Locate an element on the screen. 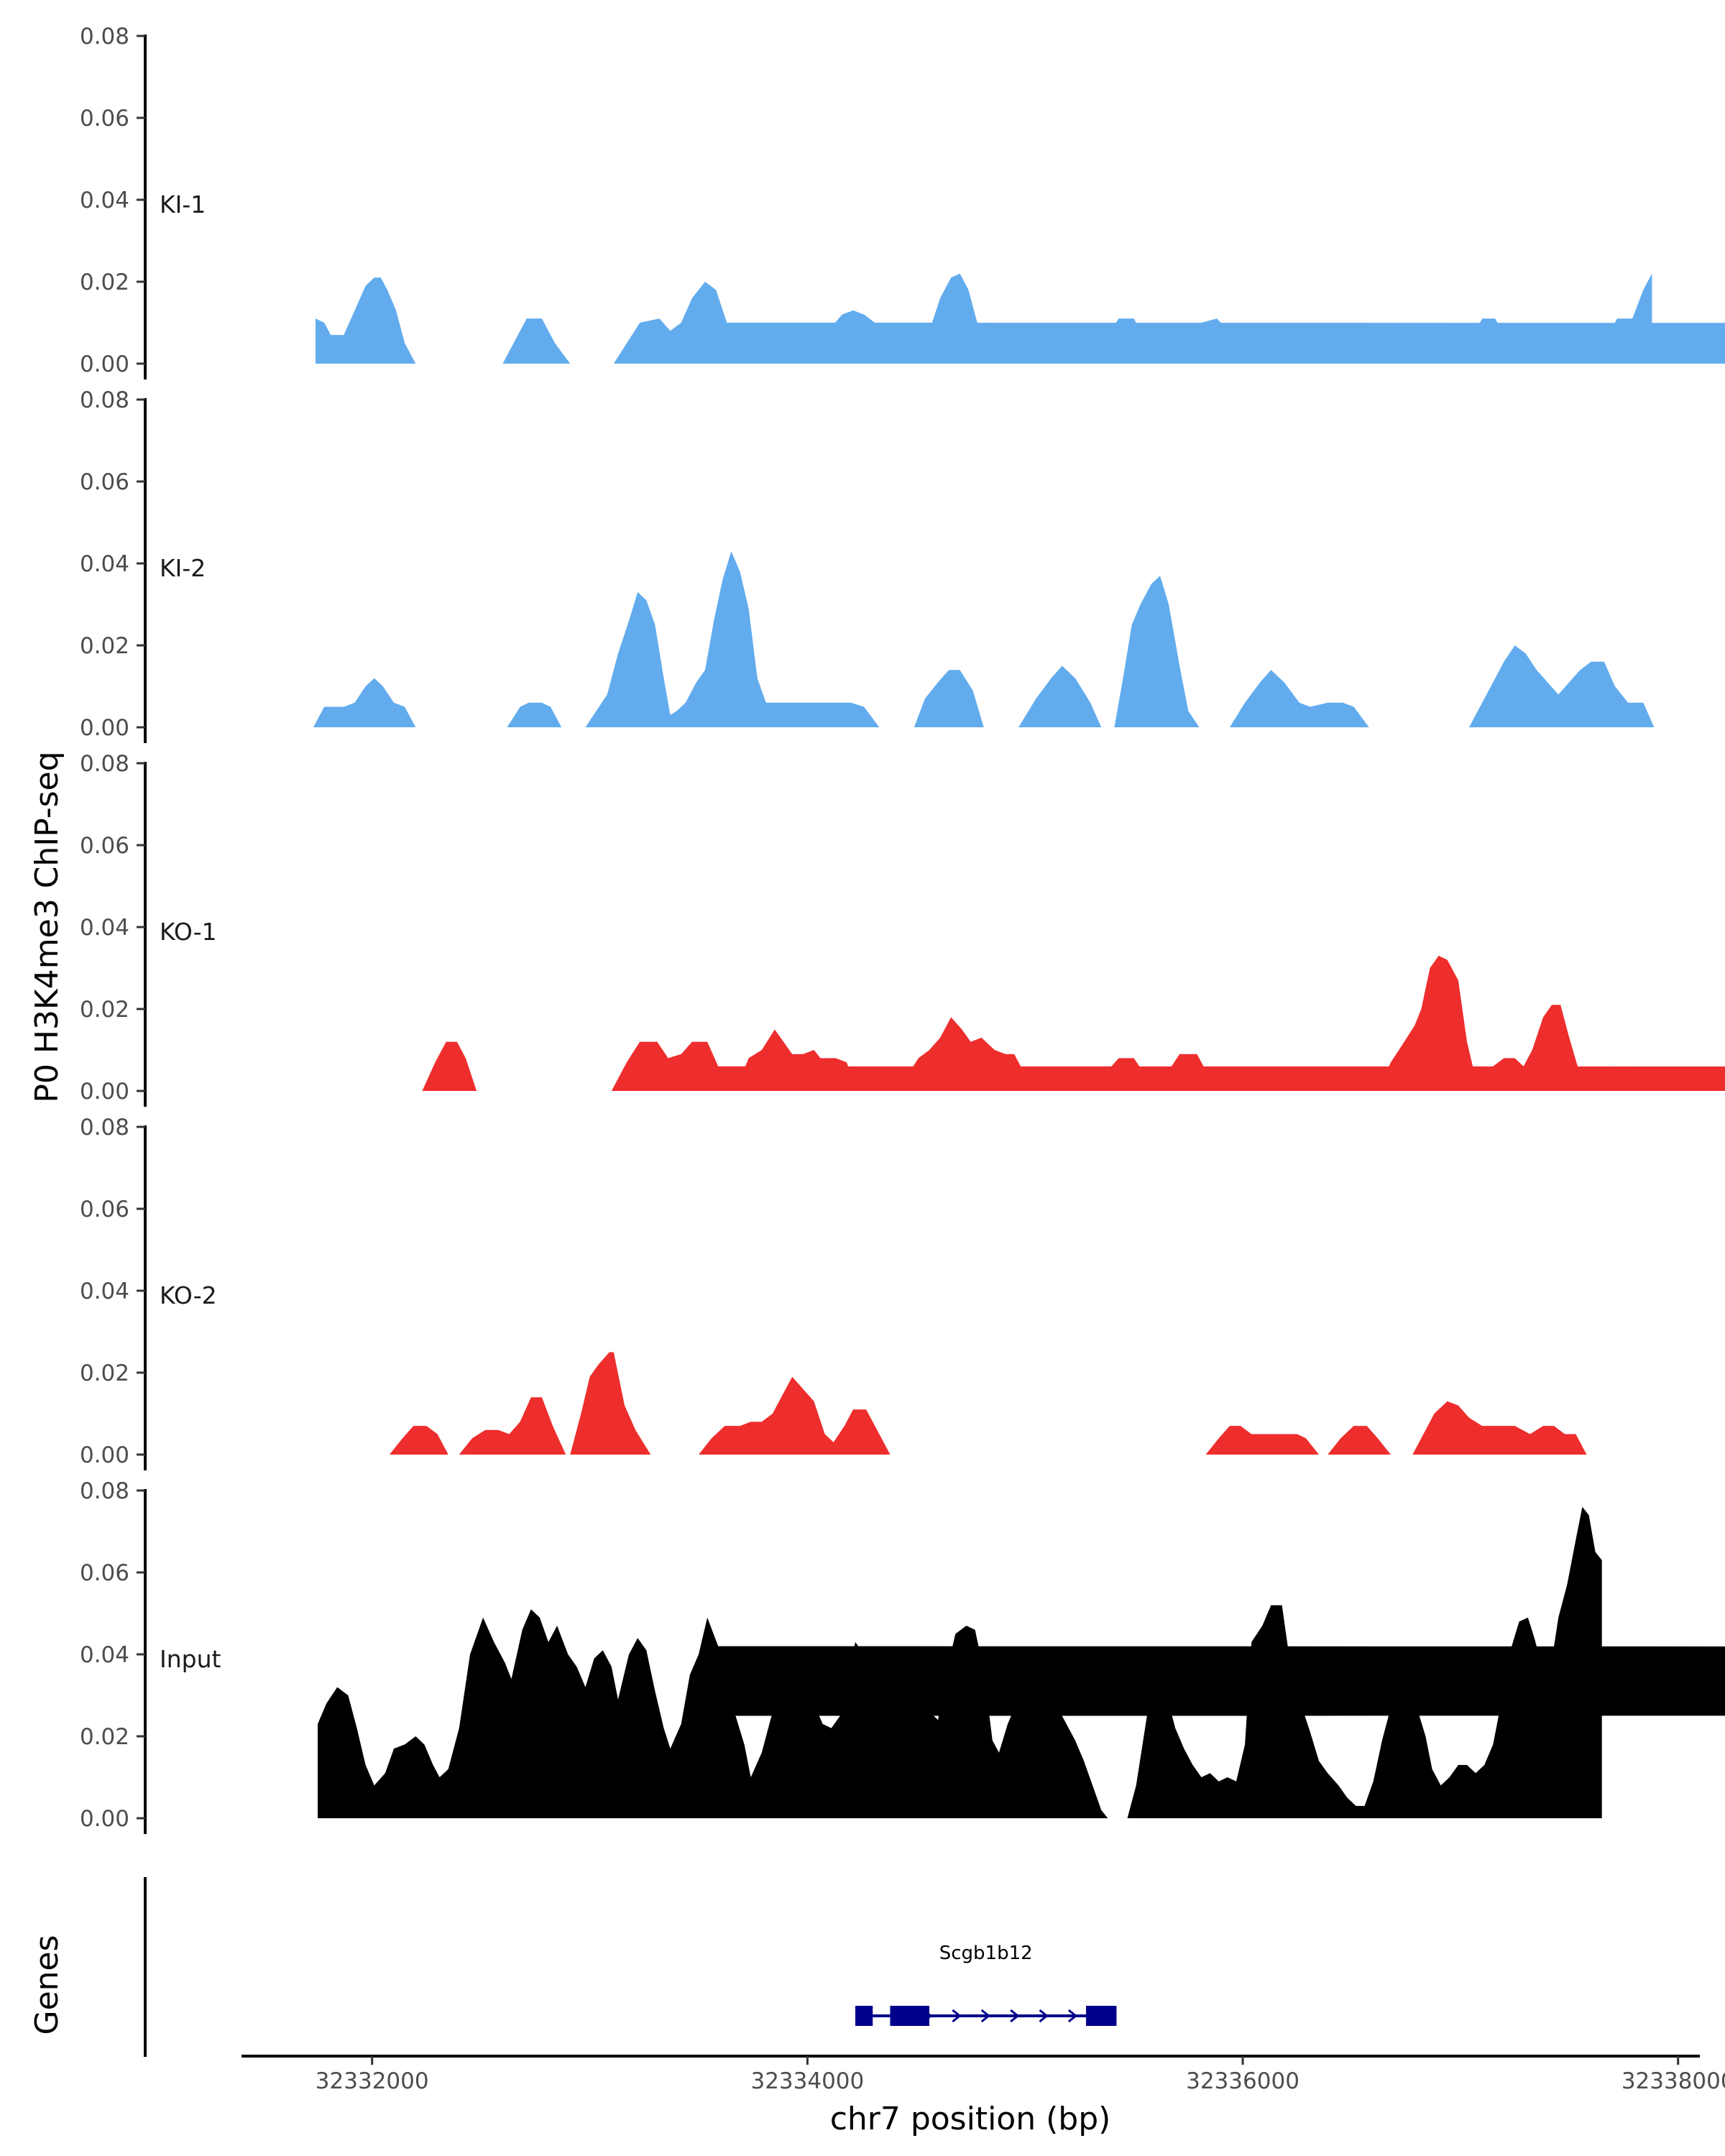 This screenshot has width=1725, height=2156. track-label-ki-1: KI-1 is located at coordinates (183, 204).